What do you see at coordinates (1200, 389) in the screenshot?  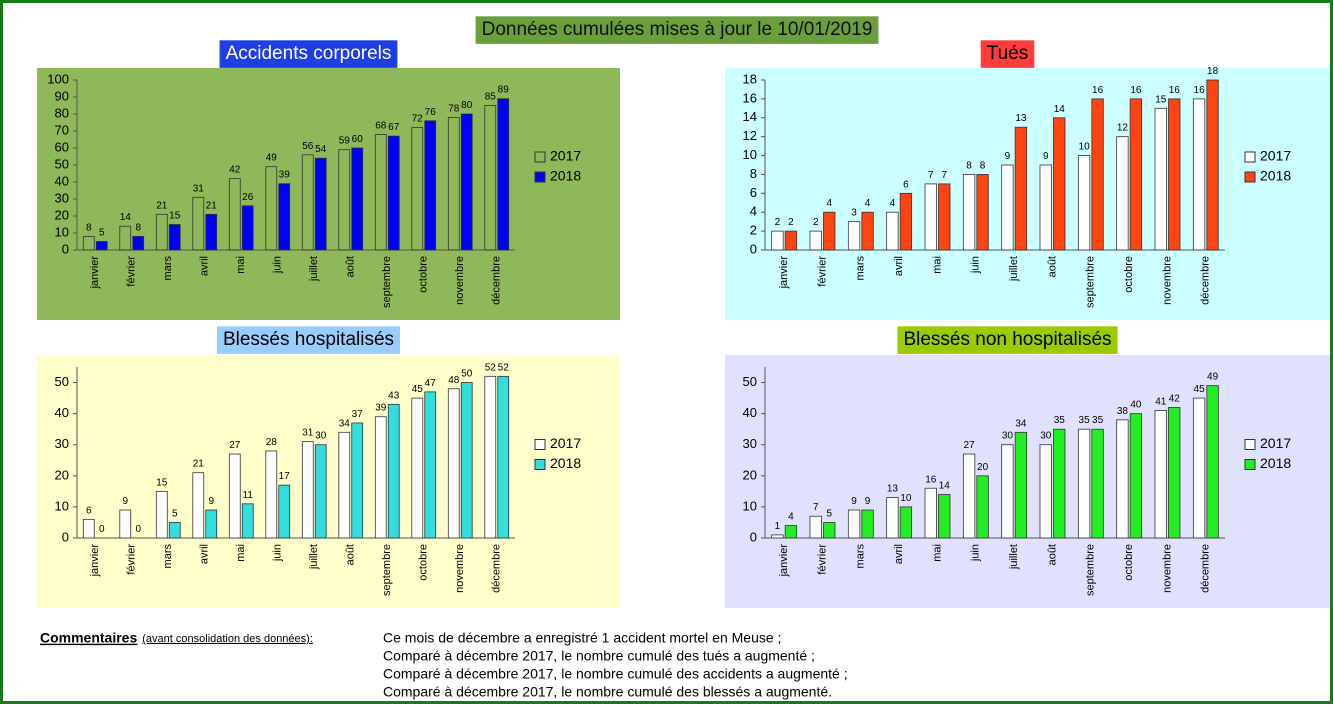 I see `value-label: 45` at bounding box center [1200, 389].